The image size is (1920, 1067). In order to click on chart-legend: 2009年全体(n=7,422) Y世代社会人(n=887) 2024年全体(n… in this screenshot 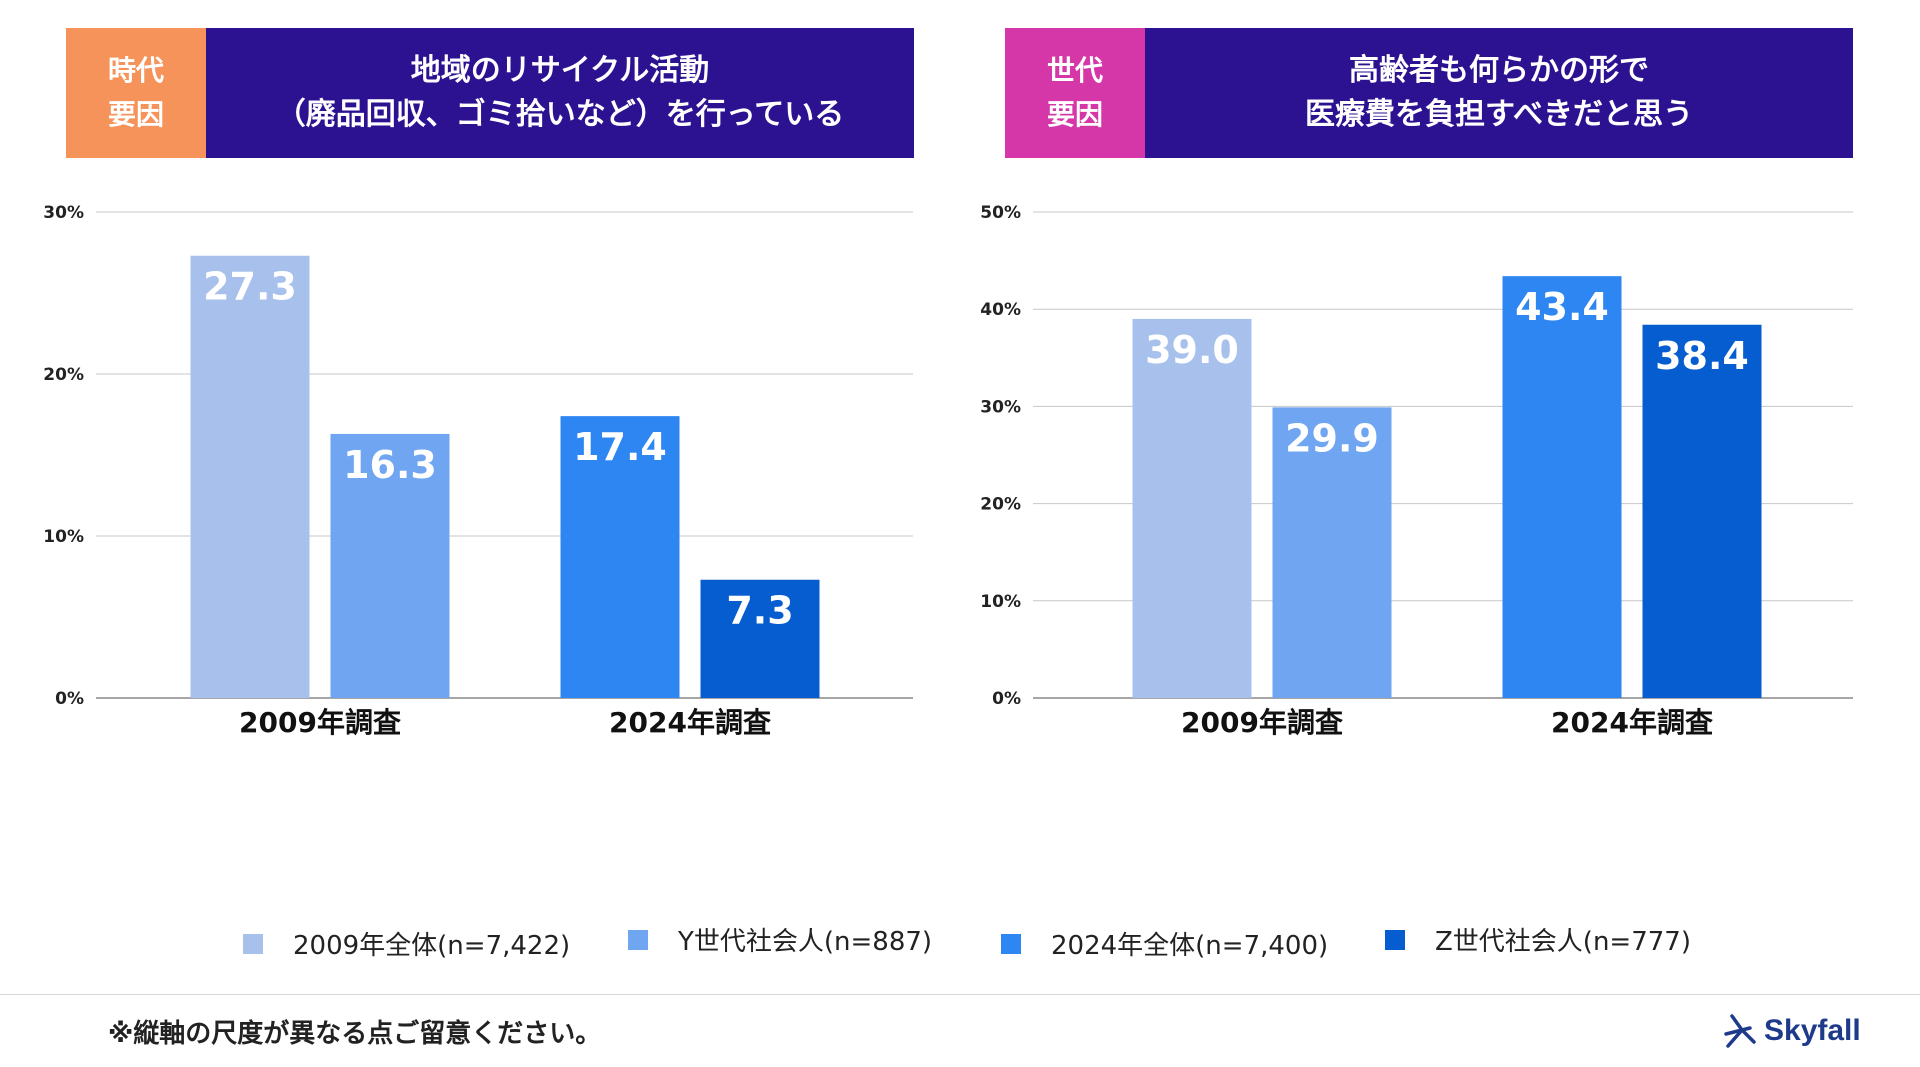, I will do `click(960, 945)`.